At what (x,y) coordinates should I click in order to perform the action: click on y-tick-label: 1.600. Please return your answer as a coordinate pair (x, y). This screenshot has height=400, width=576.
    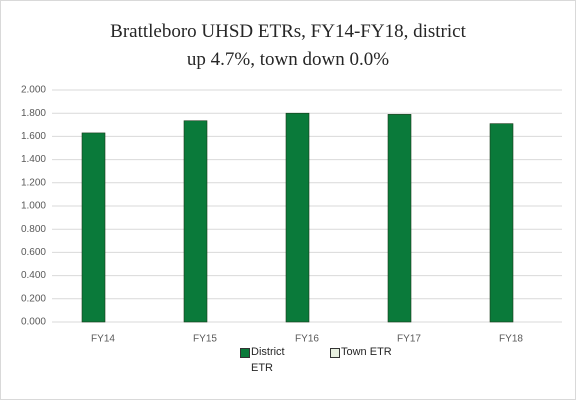
    Looking at the image, I should click on (33, 136).